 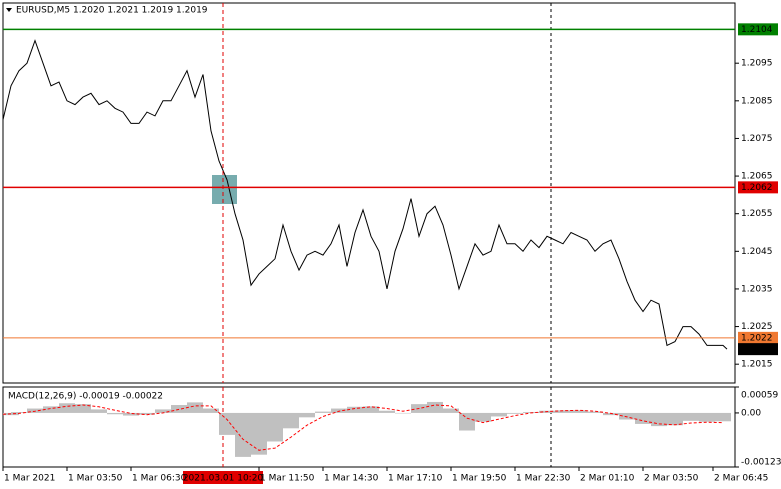 What do you see at coordinates (751, 413) in the screenshot?
I see `y-tick-label: 0.00` at bounding box center [751, 413].